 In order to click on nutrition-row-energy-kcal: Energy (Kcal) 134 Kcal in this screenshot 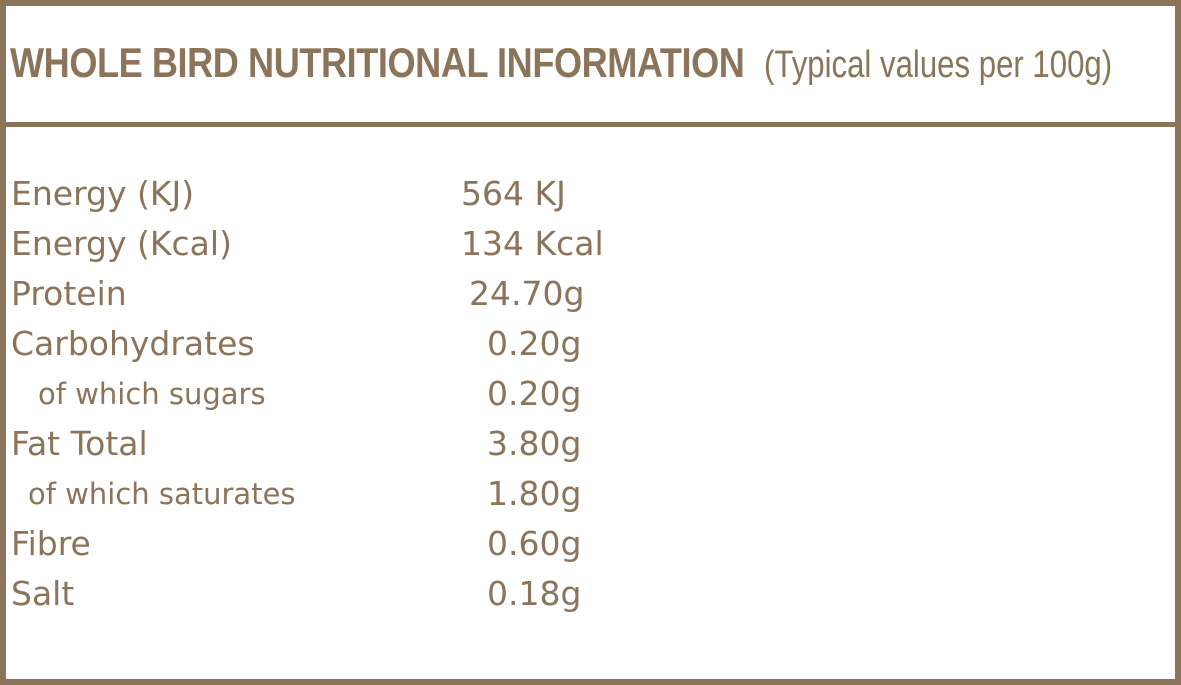, I will do `click(590, 244)`.